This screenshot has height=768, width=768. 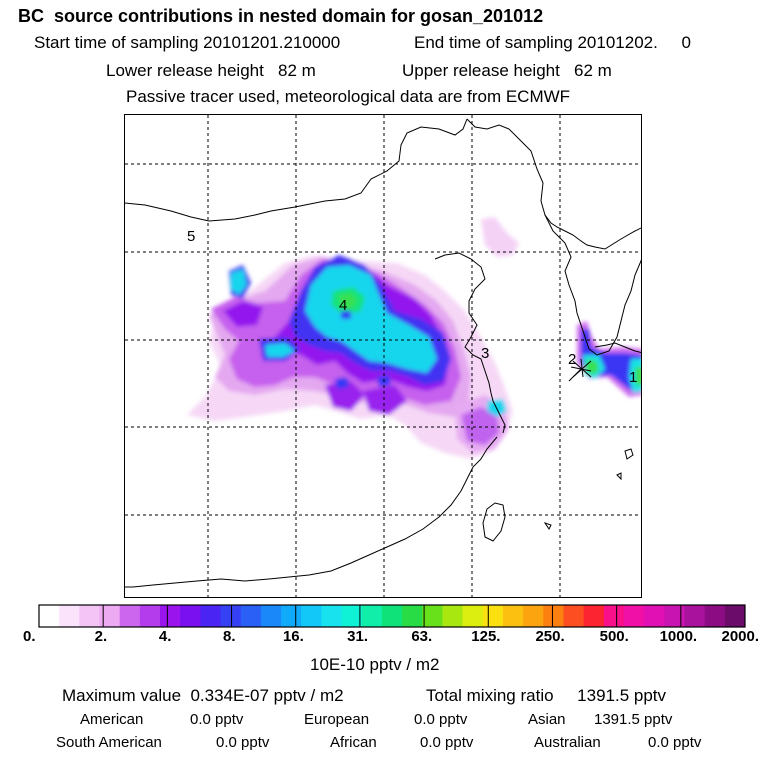 I want to click on maximum-value: Maximum value 0.334E-07 pptv / m2, so click(x=203, y=695).